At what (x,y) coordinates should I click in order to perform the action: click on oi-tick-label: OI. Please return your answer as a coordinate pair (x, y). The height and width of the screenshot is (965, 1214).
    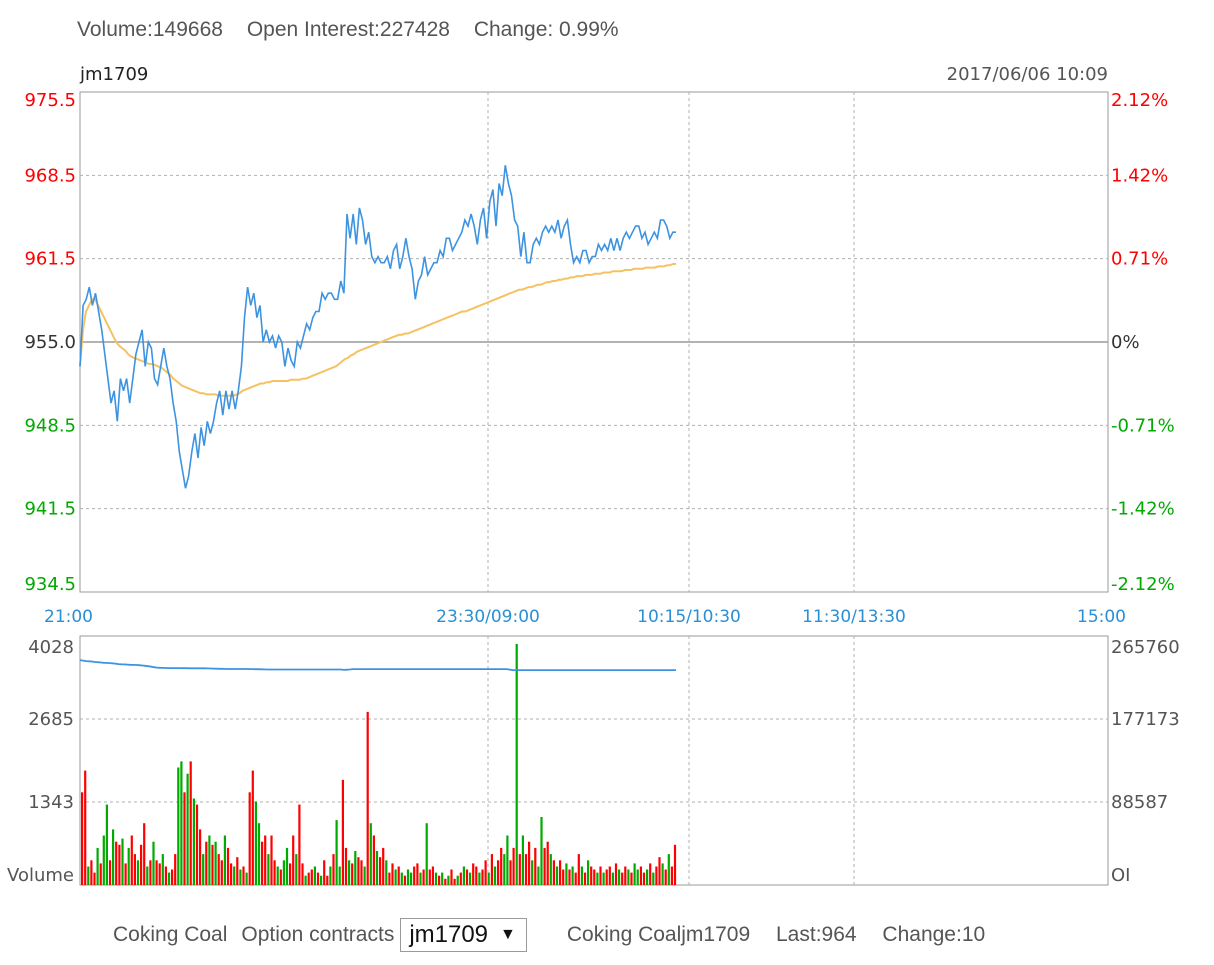
    Looking at the image, I should click on (1120, 875).